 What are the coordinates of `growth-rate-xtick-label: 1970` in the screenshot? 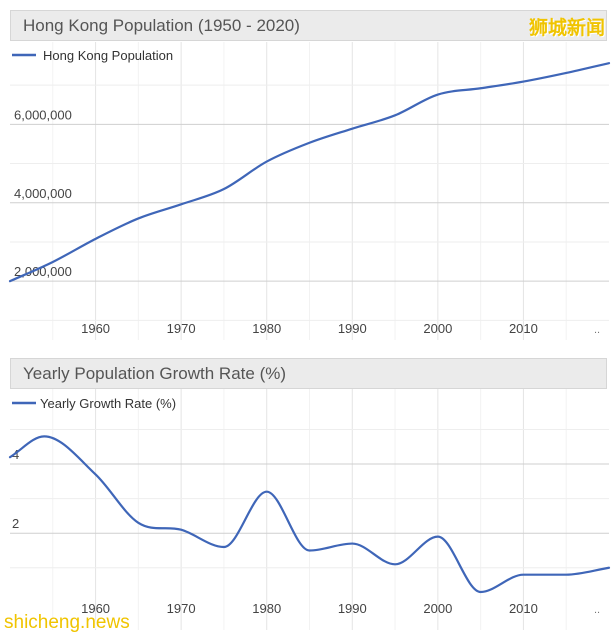 It's located at (181, 608).